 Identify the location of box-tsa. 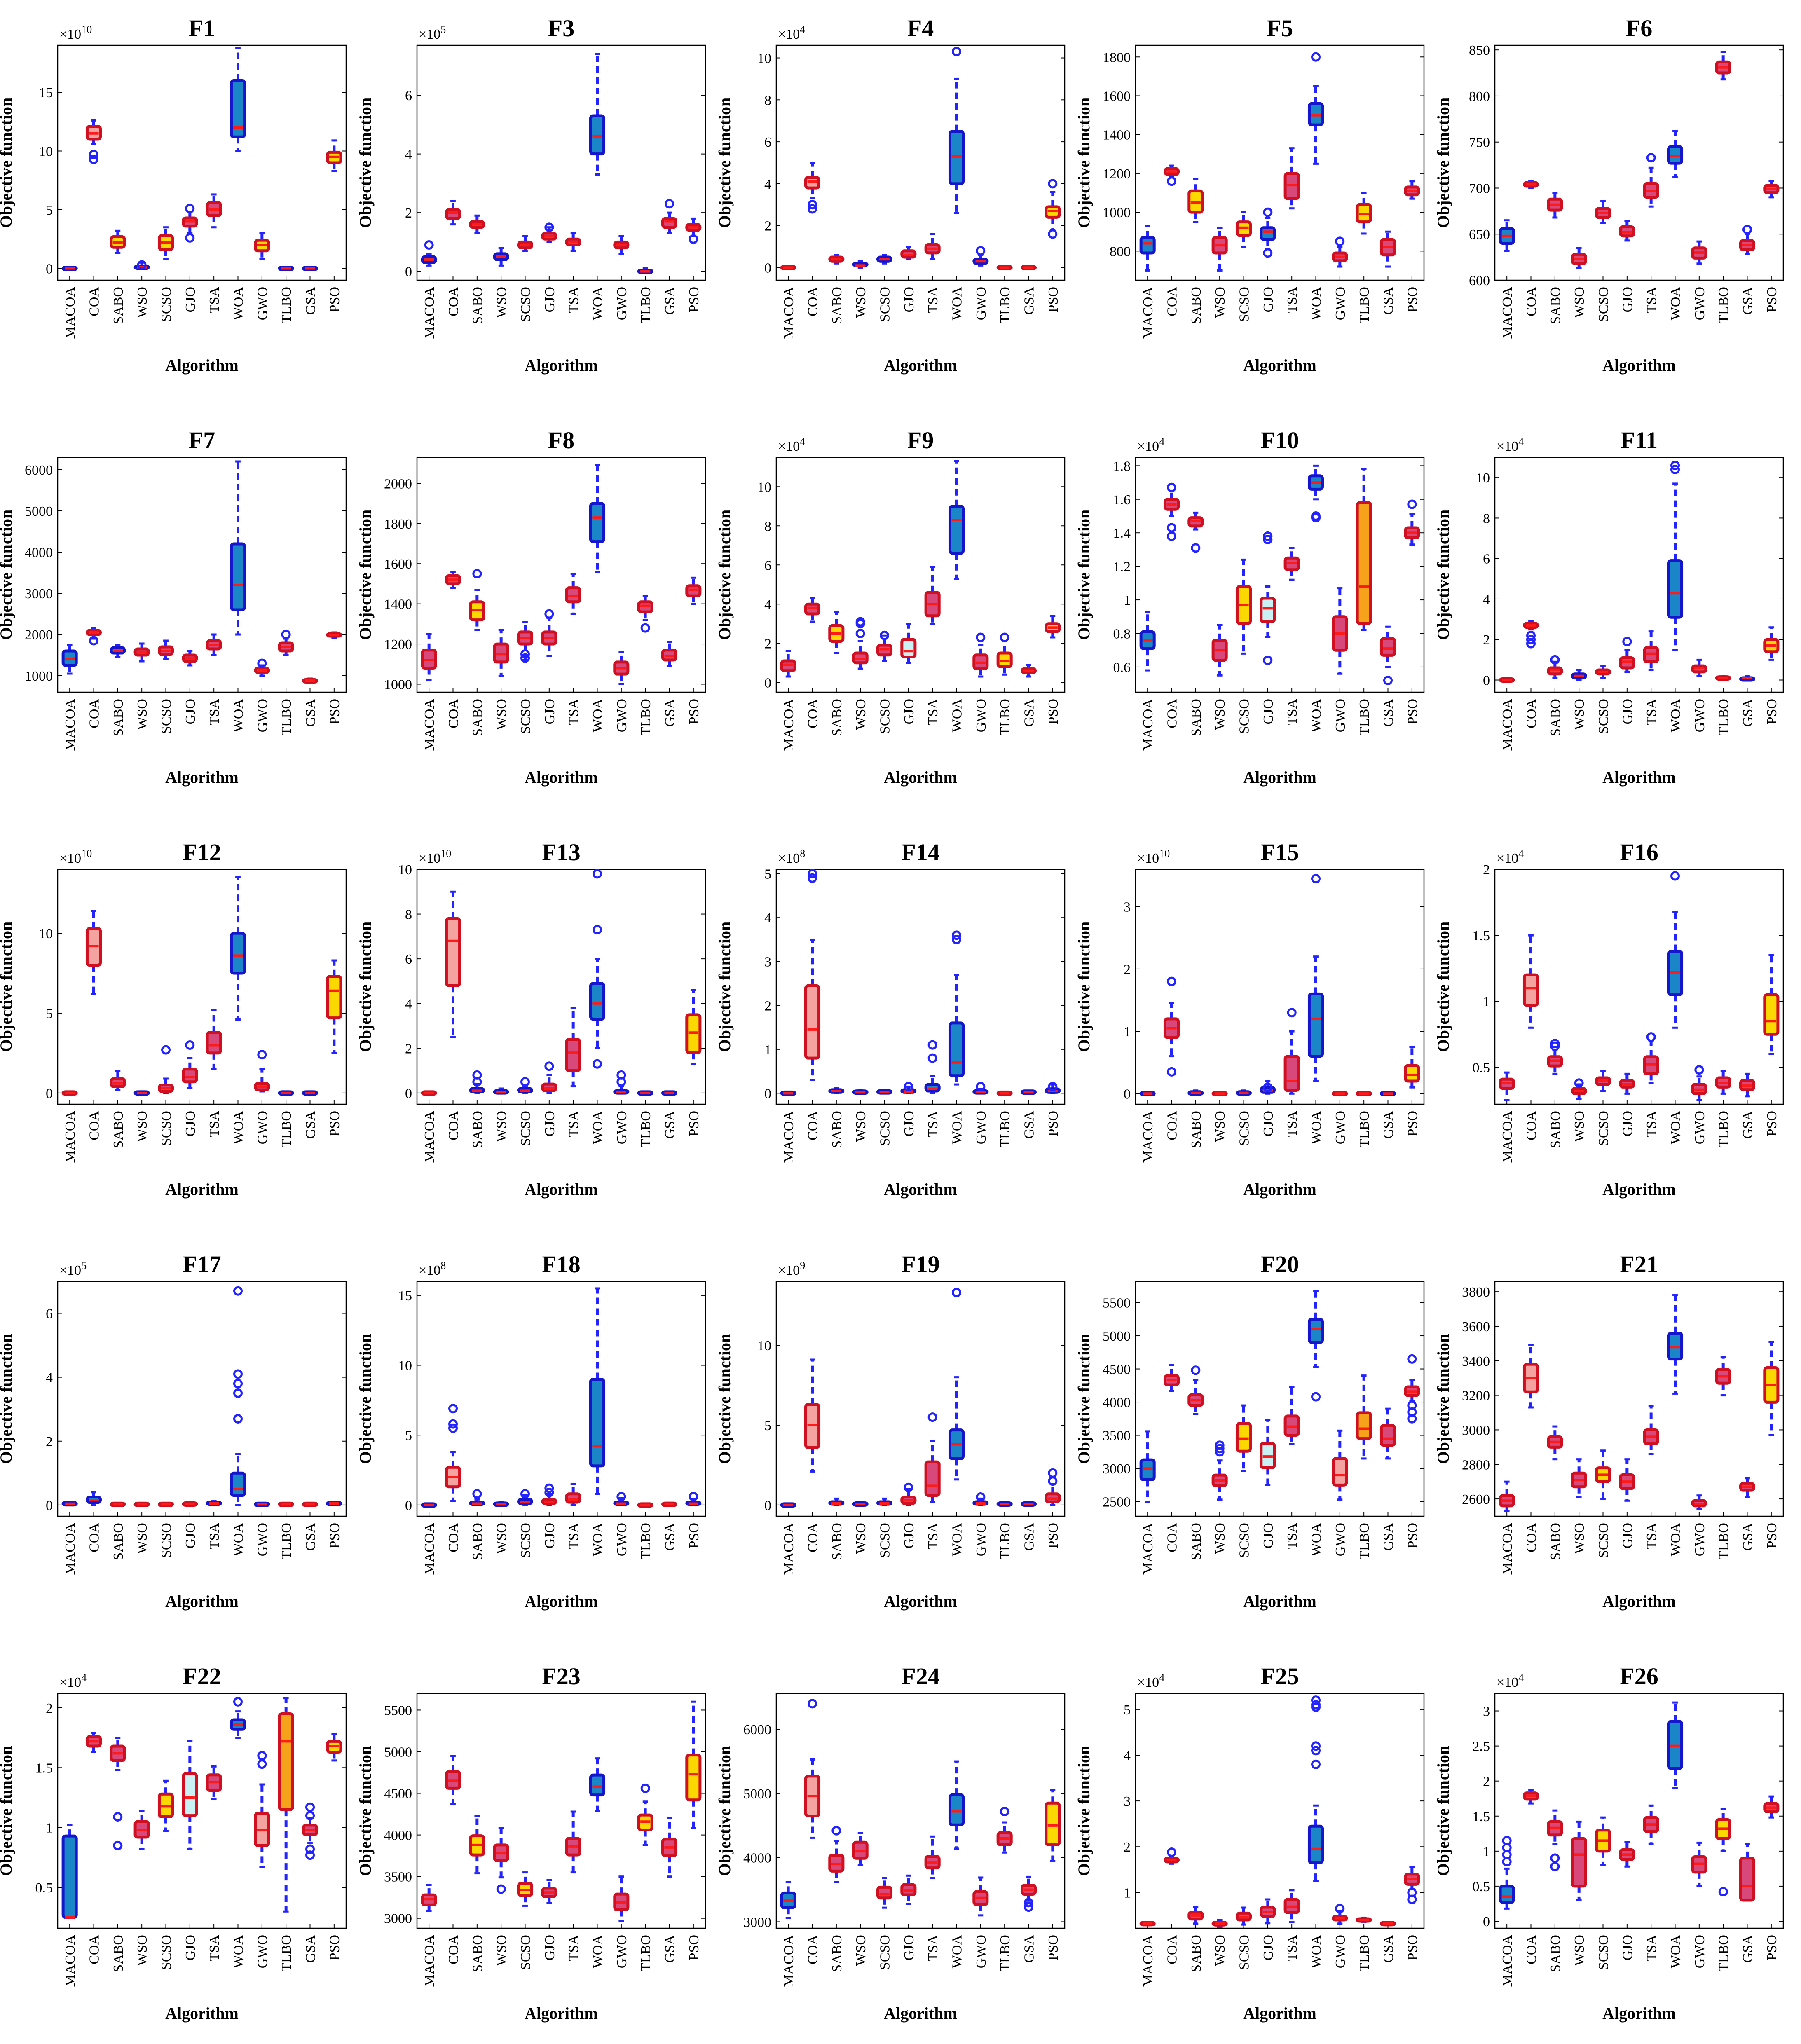
(214, 1503).